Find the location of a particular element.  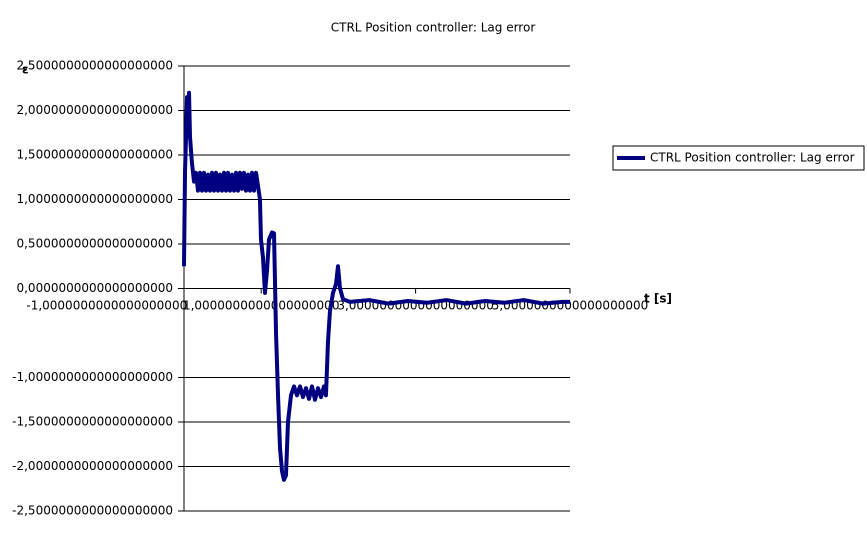

y-axis-label: ε is located at coordinates (25, 70).